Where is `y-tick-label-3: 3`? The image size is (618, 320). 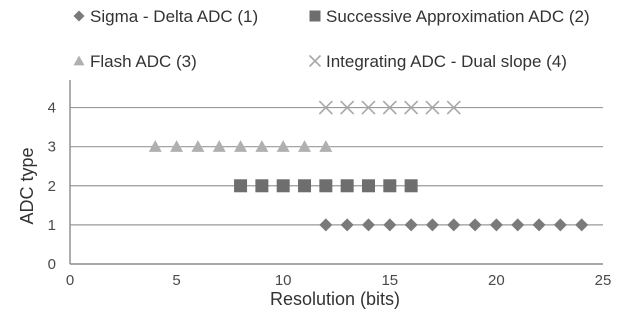
y-tick-label-3: 3 is located at coordinates (52, 147).